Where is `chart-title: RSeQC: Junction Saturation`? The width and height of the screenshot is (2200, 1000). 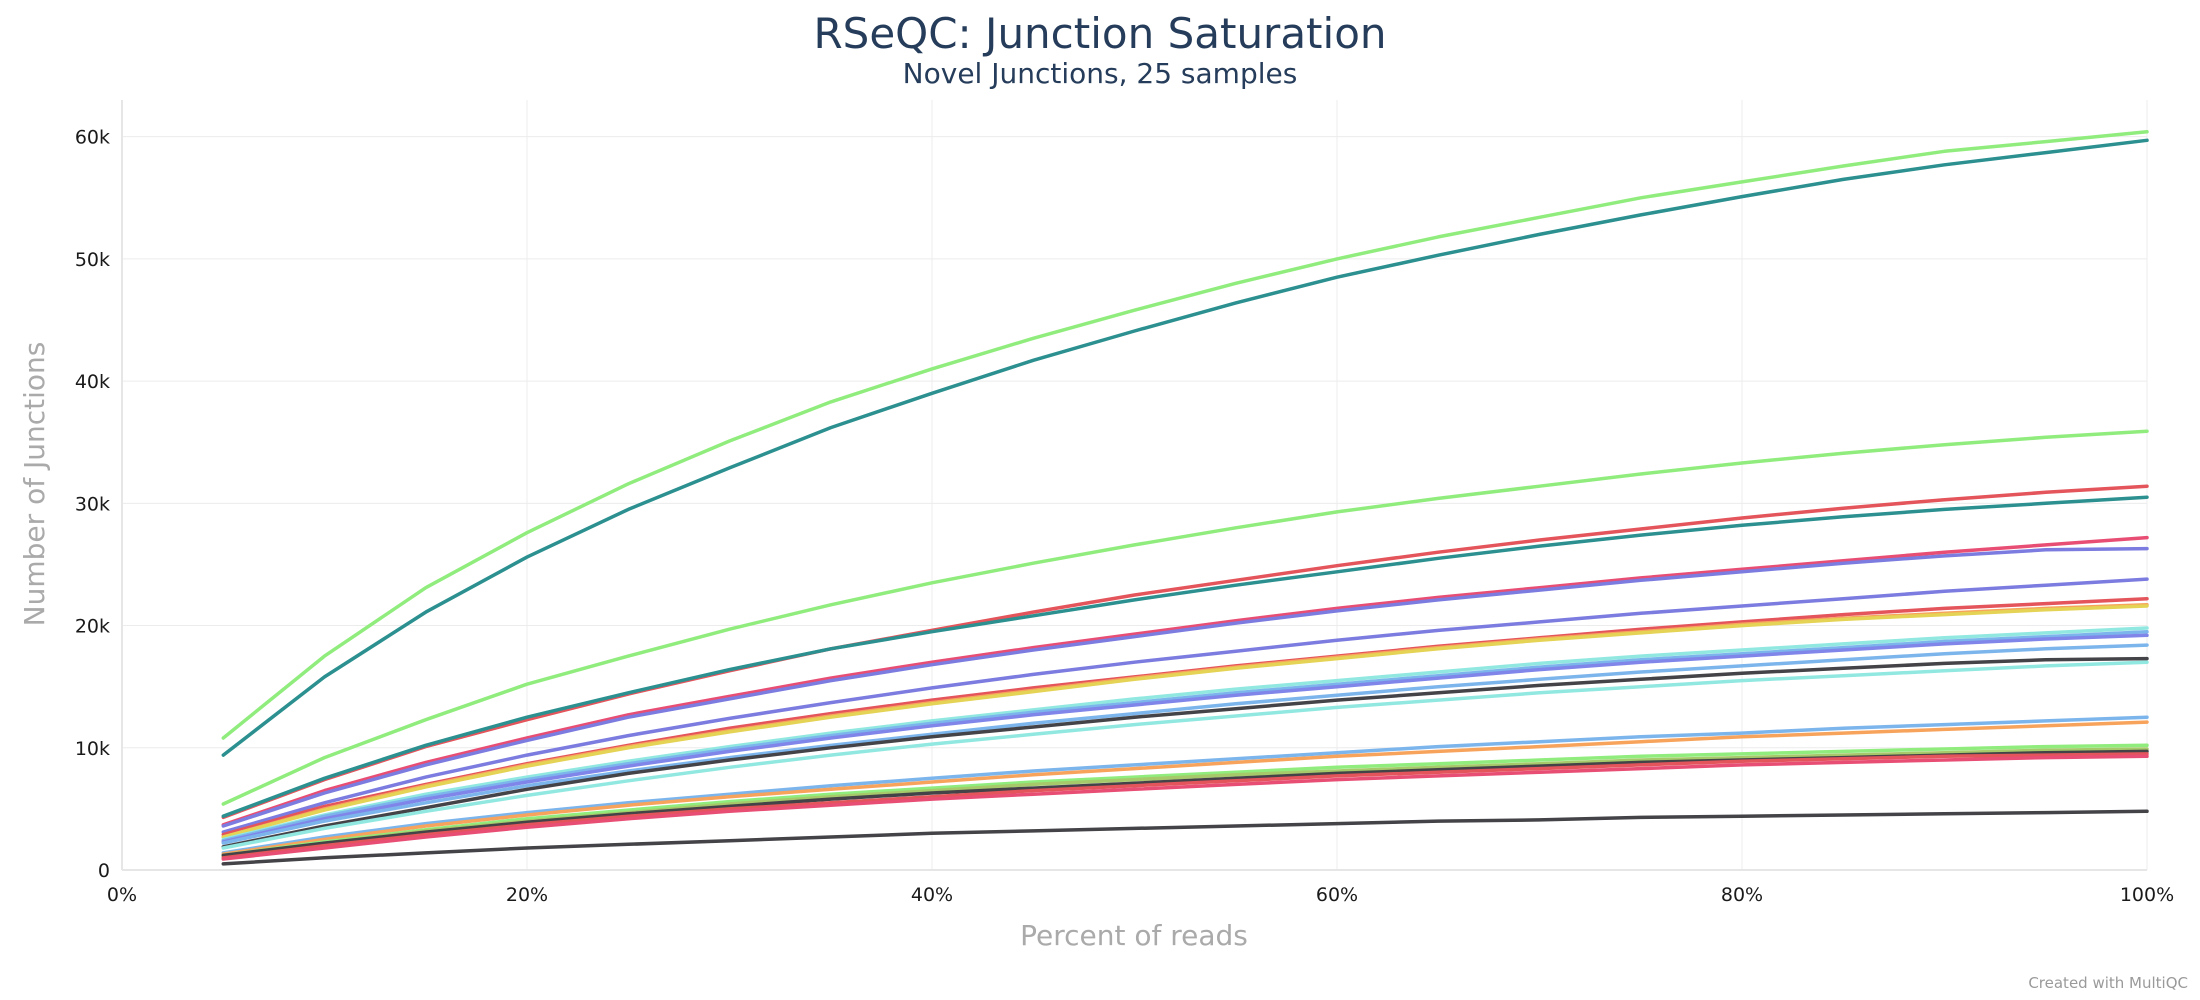
chart-title: RSeQC: Junction Saturation is located at coordinates (1099, 33).